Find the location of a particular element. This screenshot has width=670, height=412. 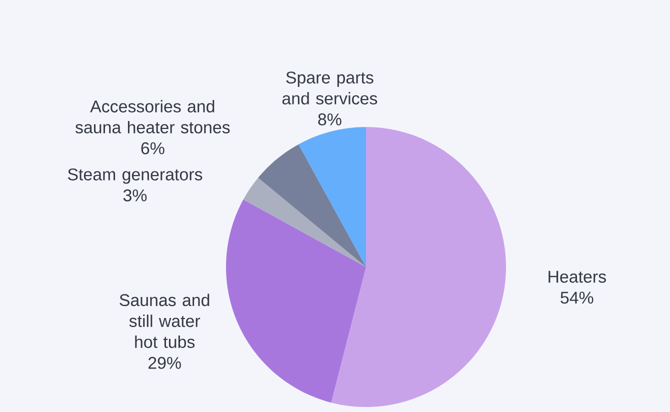

slice-label: Spare parts and services is located at coordinates (330, 88).